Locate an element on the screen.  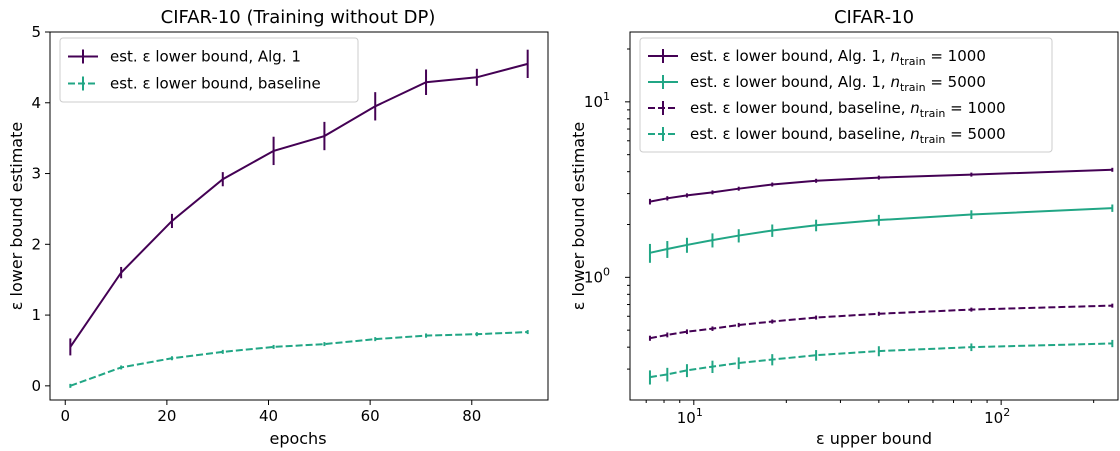
legend-name: est. ε lower bound, baseline is located at coordinates (215, 84).